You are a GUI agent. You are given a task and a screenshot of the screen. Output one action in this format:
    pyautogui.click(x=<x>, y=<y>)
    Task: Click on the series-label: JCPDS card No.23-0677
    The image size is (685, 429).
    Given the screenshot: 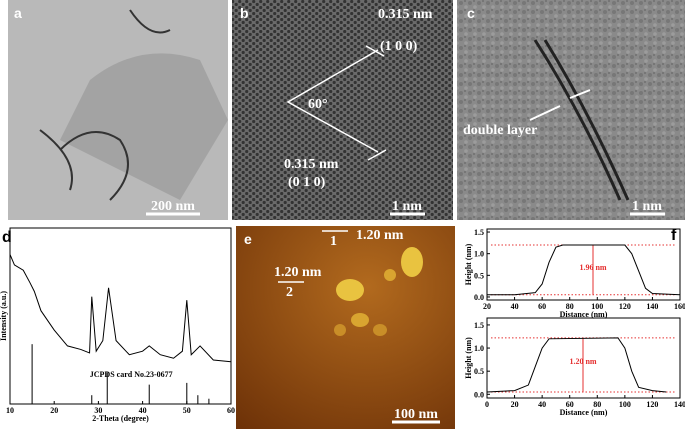 What is the action you would take?
    pyautogui.click(x=131, y=374)
    